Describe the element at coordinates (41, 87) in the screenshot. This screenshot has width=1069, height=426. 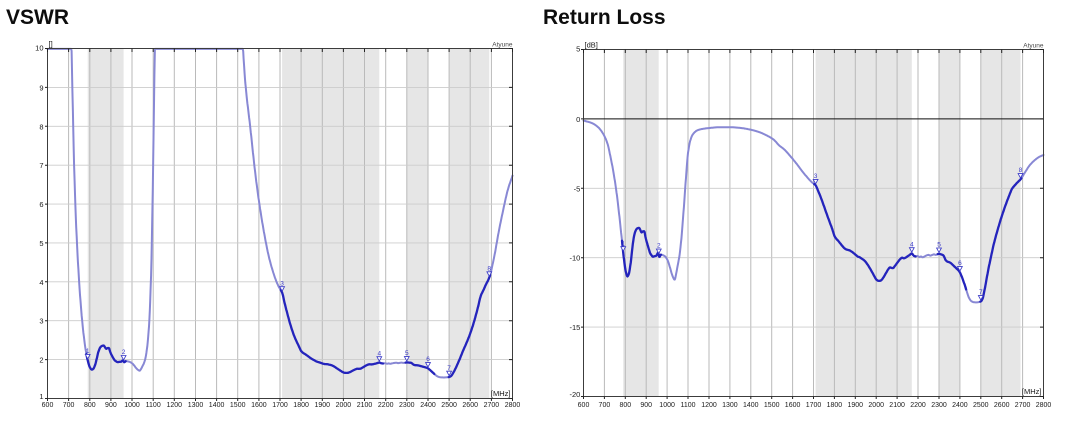
I see `svg-text: 9` at that location.